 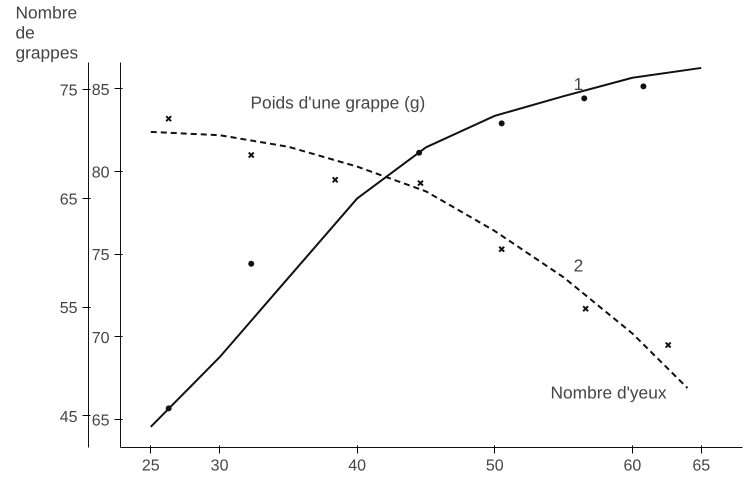 What do you see at coordinates (608, 392) in the screenshot?
I see `x-axis-title: Nombre d'yeux` at bounding box center [608, 392].